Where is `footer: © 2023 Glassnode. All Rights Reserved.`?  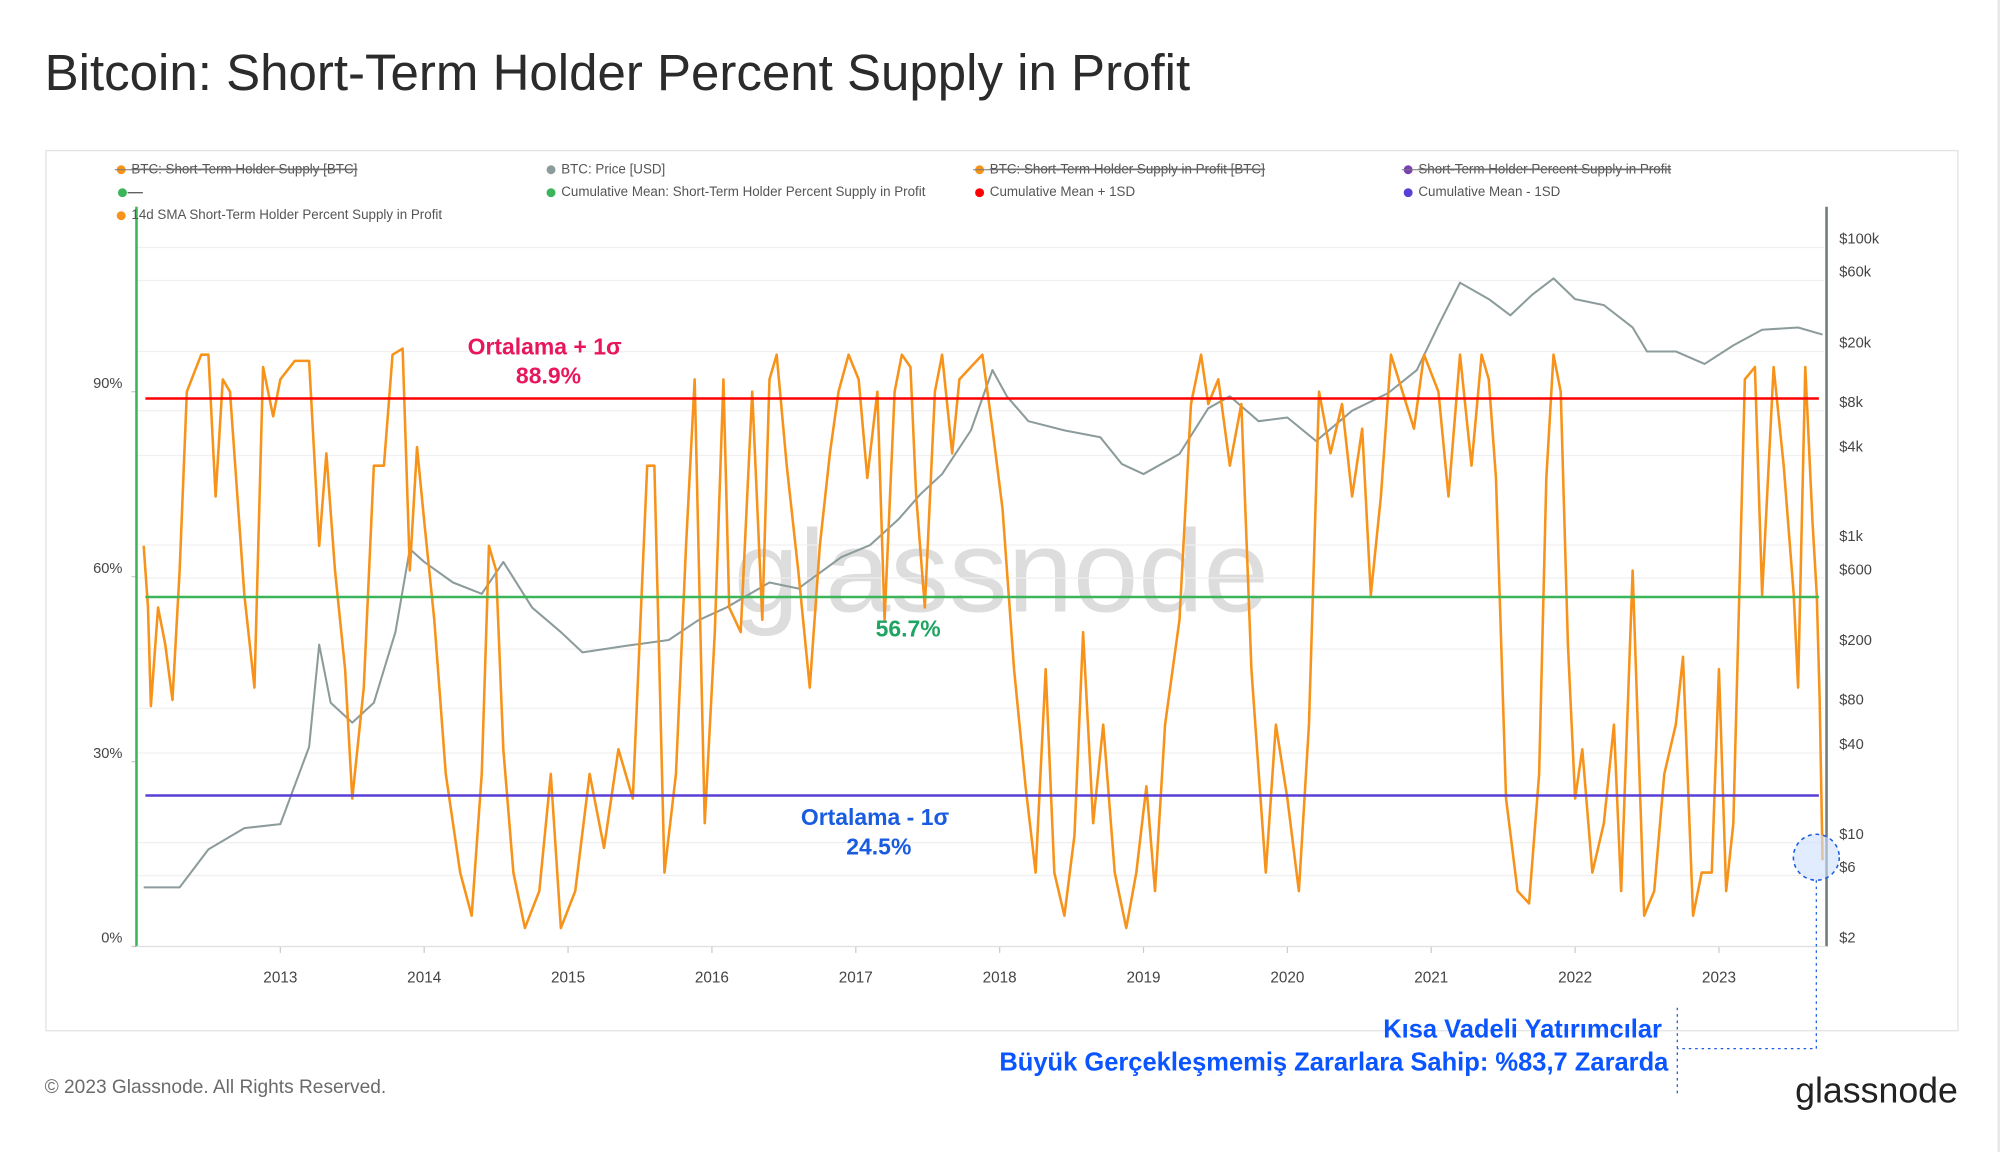 footer: © 2023 Glassnode. All Rights Reserved. is located at coordinates (216, 1087).